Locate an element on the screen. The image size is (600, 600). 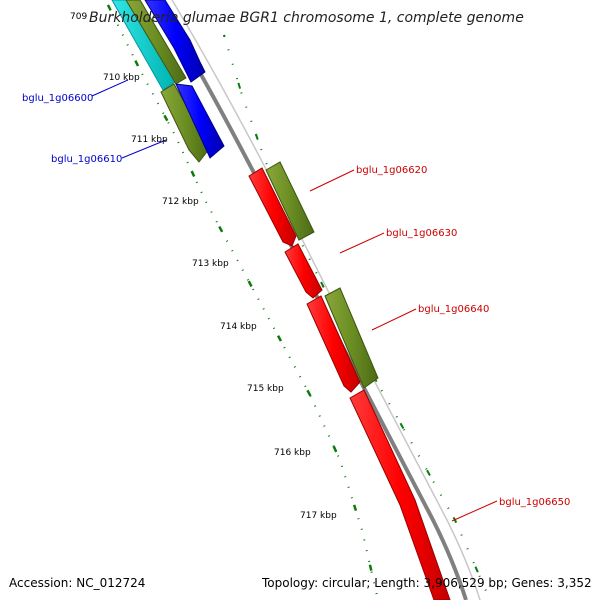
cog-feature-bglu_1g06620 is located at coordinates (290, 201).